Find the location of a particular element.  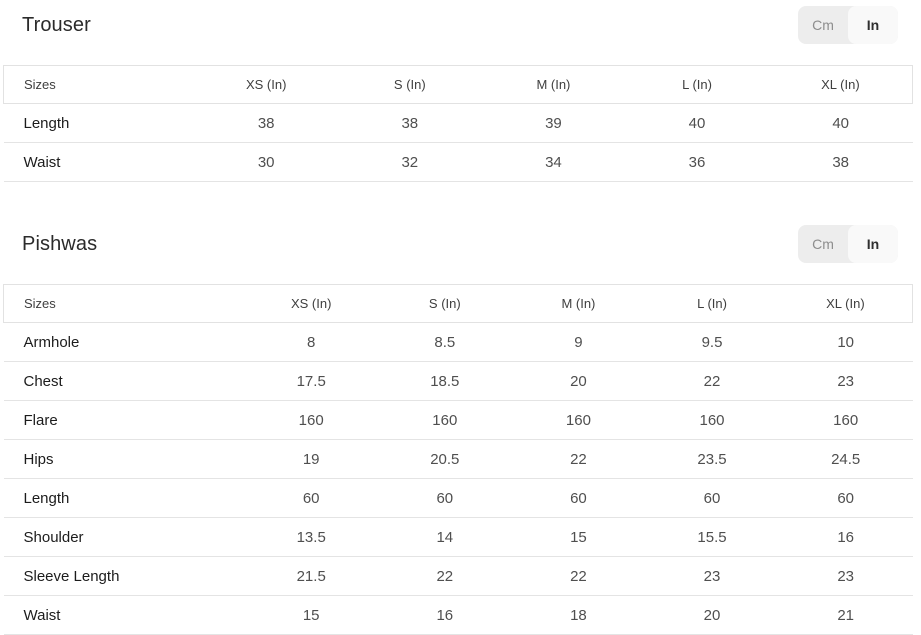

section-title: Pishwas is located at coordinates (60, 243).